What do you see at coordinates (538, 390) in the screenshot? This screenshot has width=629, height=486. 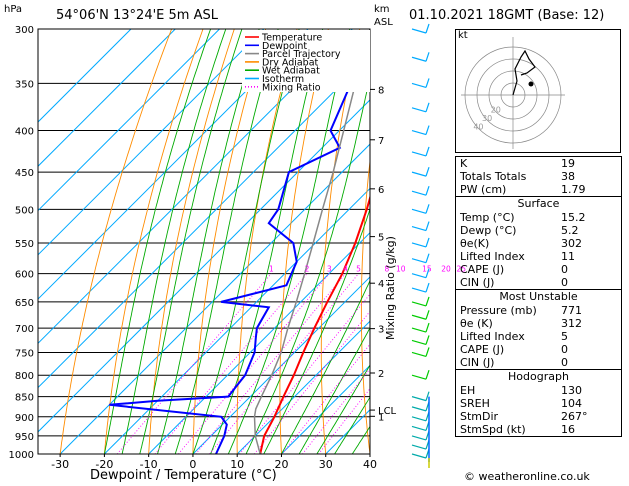 I see `hodograph-stat-row: EH 130` at bounding box center [538, 390].